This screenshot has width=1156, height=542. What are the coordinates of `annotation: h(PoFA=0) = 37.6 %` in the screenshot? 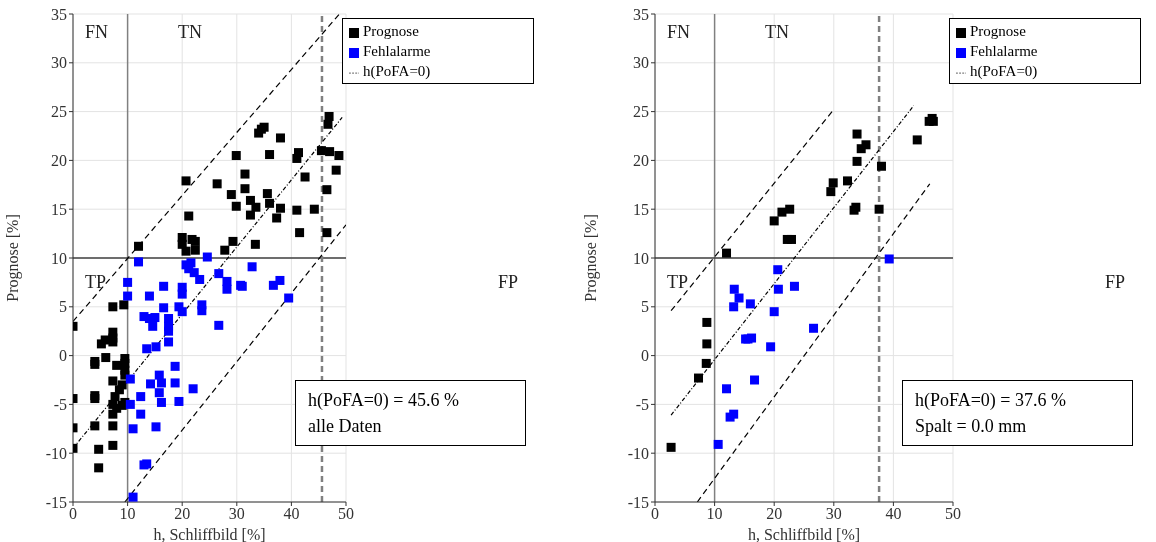 It's located at (991, 400).